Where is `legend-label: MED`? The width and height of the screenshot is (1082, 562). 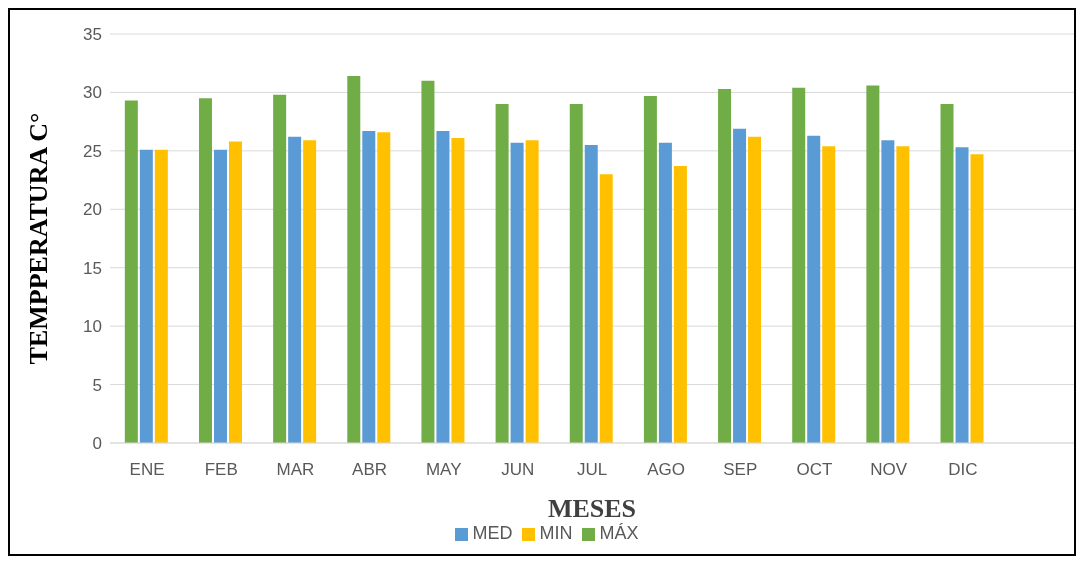 legend-label: MED is located at coordinates (492, 533).